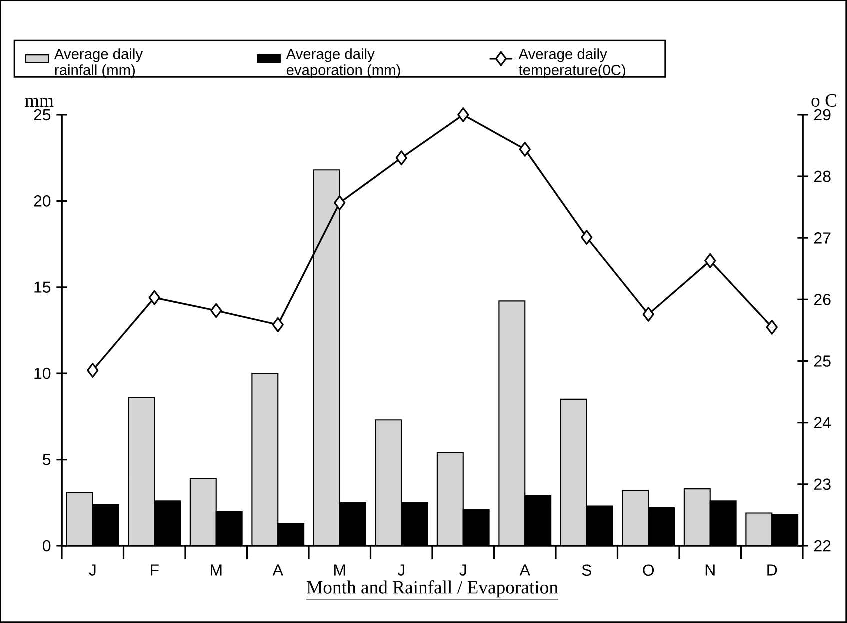 This screenshot has width=847, height=623. I want to click on y-tick-label: 25, so click(42, 115).